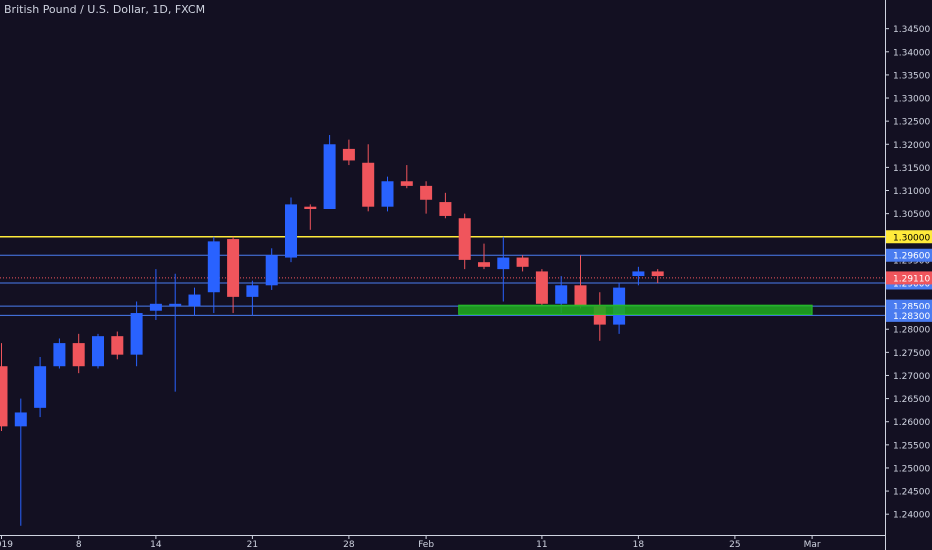 The image size is (932, 550). What do you see at coordinates (911, 238) in the screenshot?
I see `h-line-label-0: 1.30000` at bounding box center [911, 238].